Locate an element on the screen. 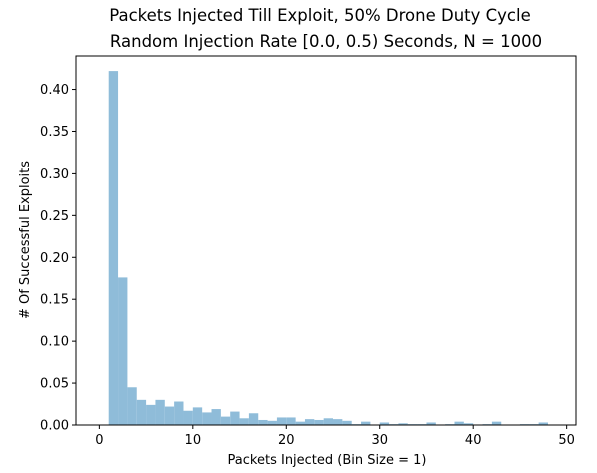  x-tick-label: 20 is located at coordinates (286, 440).